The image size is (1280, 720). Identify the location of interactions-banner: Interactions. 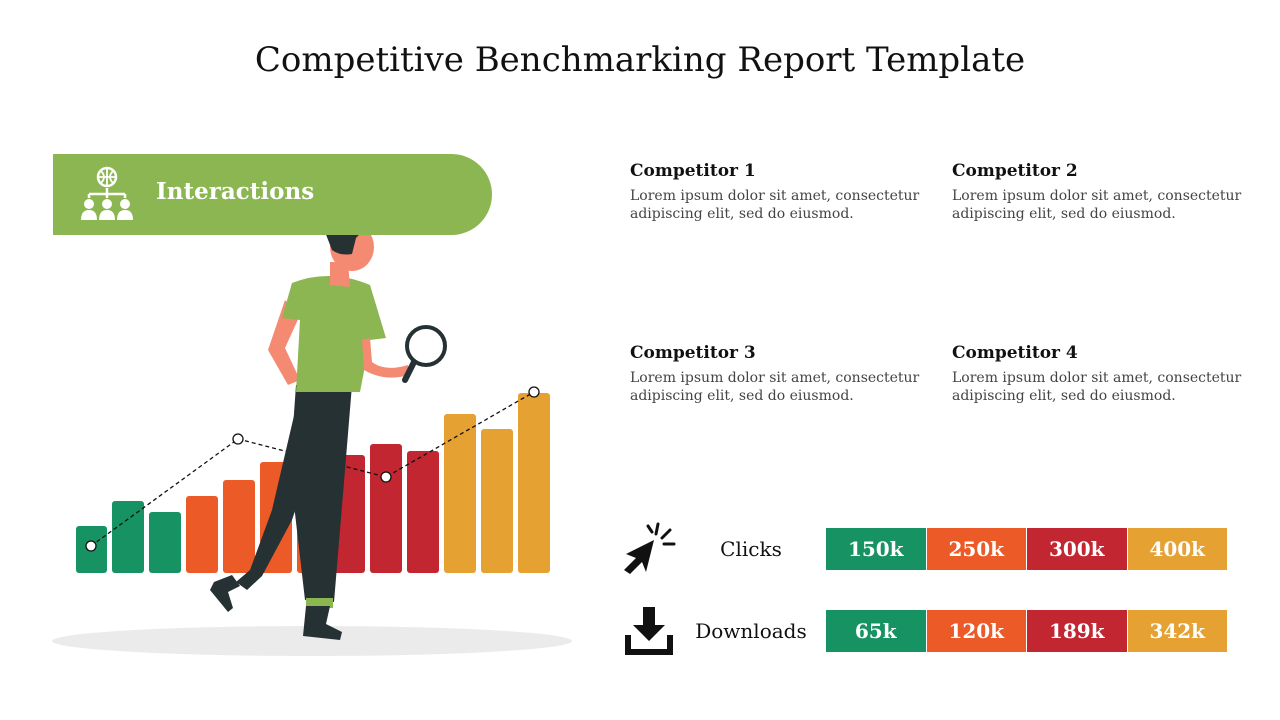
(272, 194).